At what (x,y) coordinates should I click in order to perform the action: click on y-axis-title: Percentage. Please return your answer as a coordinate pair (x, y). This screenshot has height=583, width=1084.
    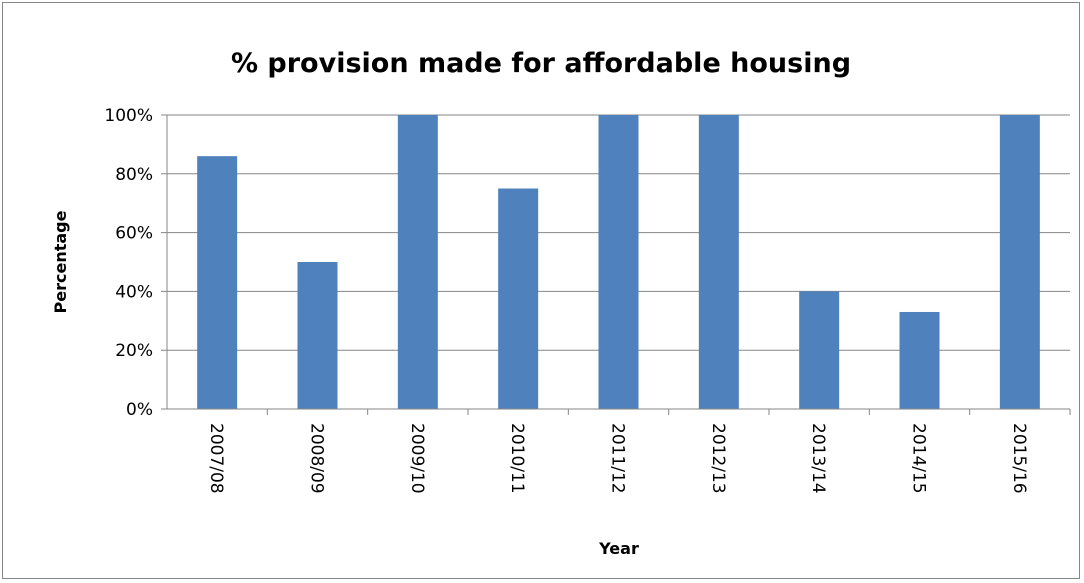
    Looking at the image, I should click on (60, 261).